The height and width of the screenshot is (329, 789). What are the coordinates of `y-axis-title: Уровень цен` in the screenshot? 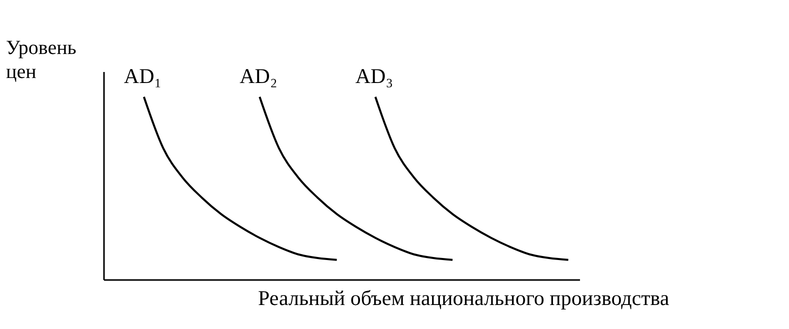 It's located at (41, 60).